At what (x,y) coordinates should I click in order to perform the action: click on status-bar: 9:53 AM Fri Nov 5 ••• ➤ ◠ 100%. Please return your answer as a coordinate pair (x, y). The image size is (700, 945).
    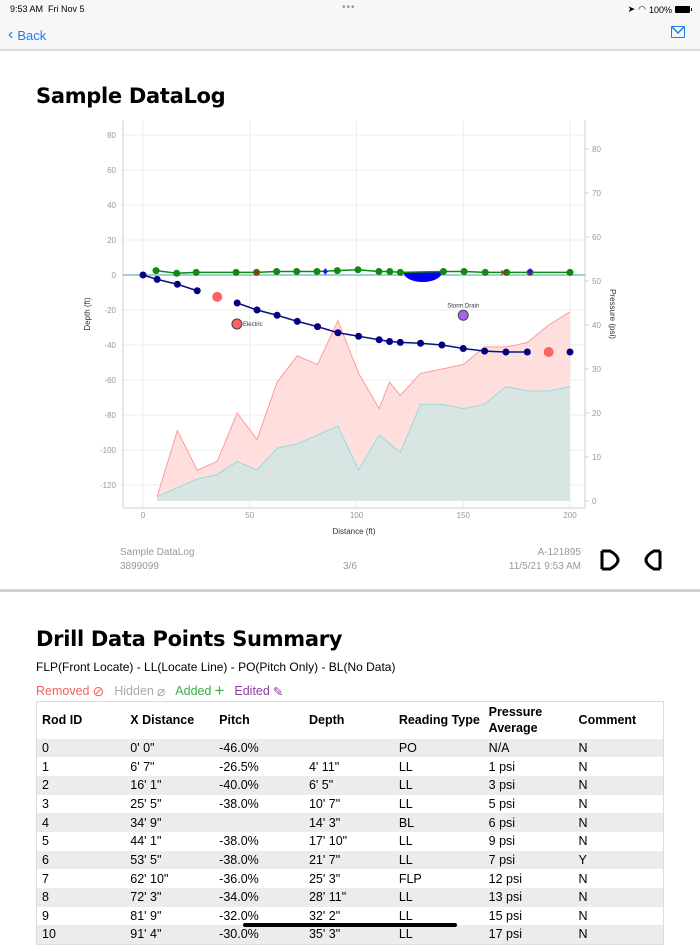
    Looking at the image, I should click on (350, 10).